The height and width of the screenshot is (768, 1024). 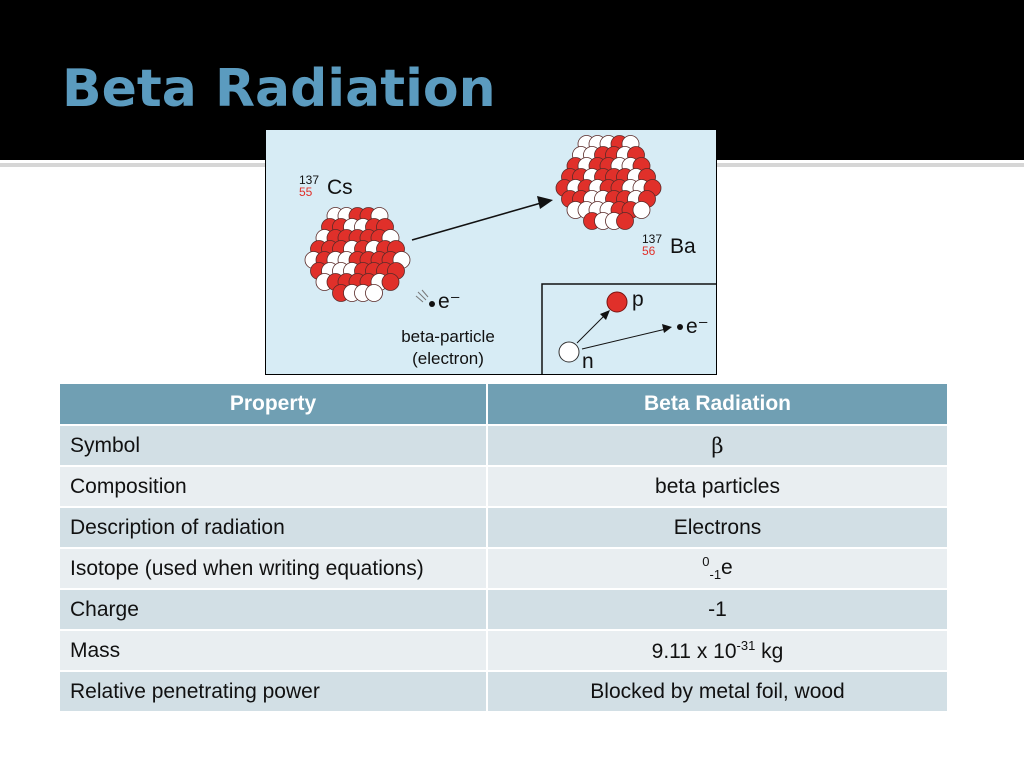 What do you see at coordinates (569, 352) in the screenshot?
I see `neutron-particle` at bounding box center [569, 352].